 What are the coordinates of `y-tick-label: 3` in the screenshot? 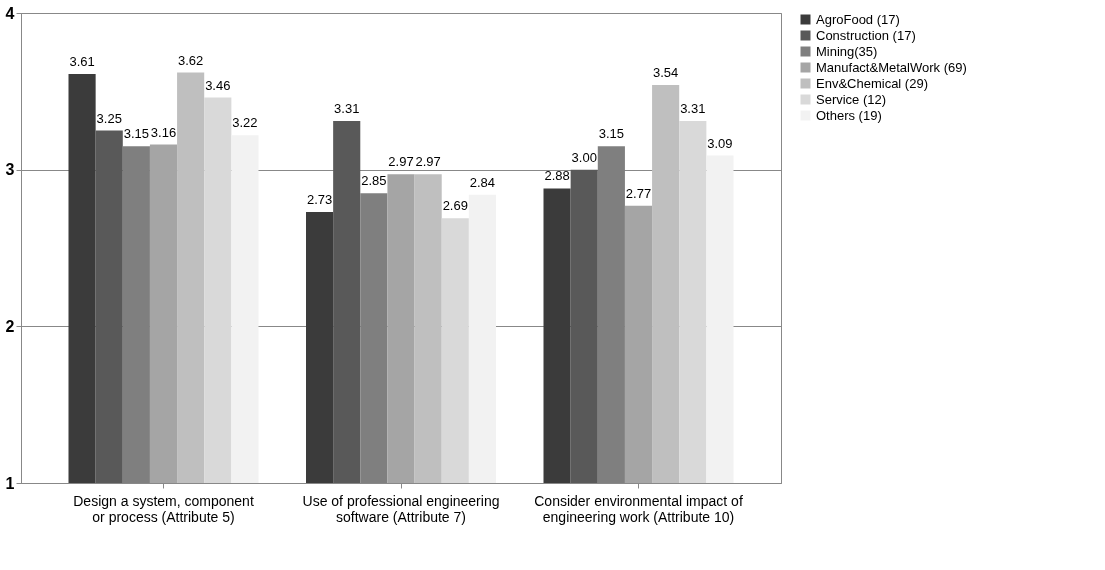 It's located at (10, 170).